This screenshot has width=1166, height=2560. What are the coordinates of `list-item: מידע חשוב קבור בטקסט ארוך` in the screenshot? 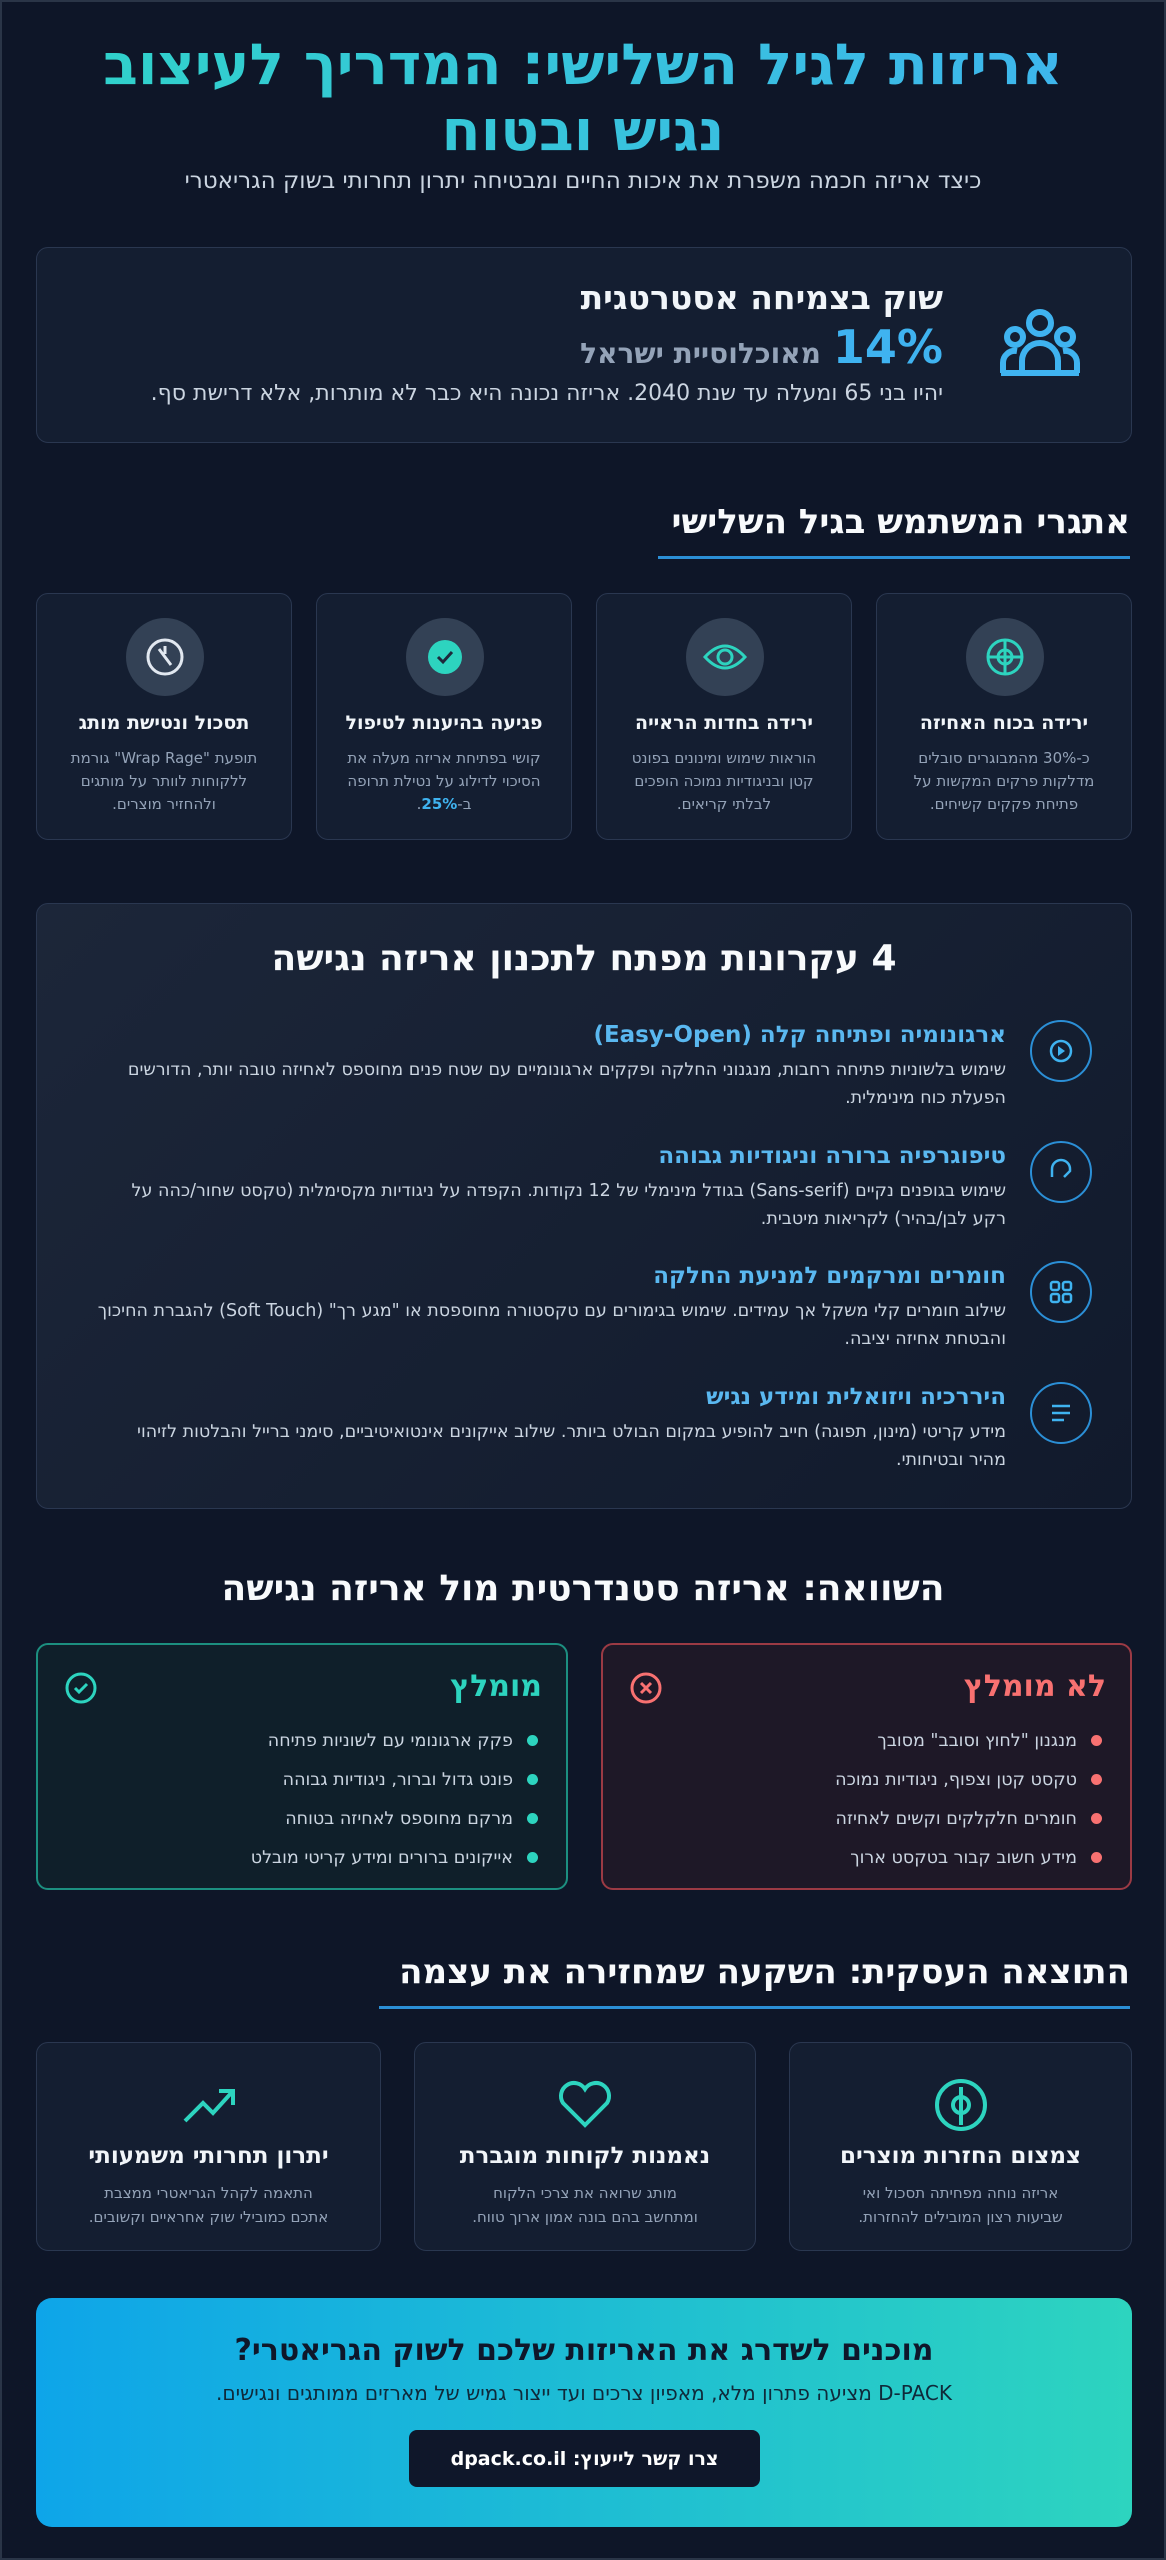 It's located at (968, 1857).